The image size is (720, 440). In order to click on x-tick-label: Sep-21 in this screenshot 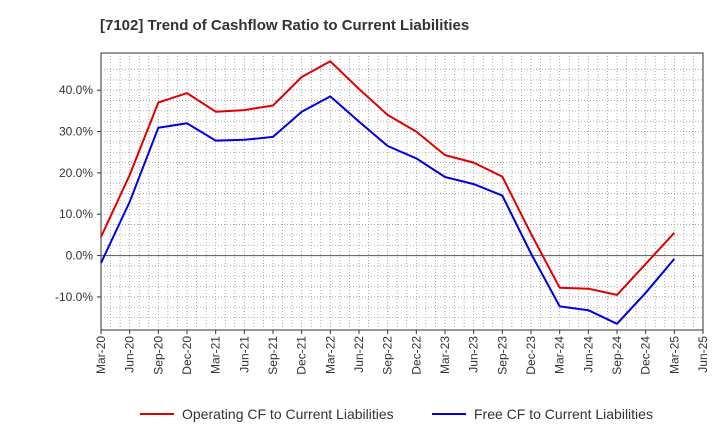, I will do `click(273, 355)`.